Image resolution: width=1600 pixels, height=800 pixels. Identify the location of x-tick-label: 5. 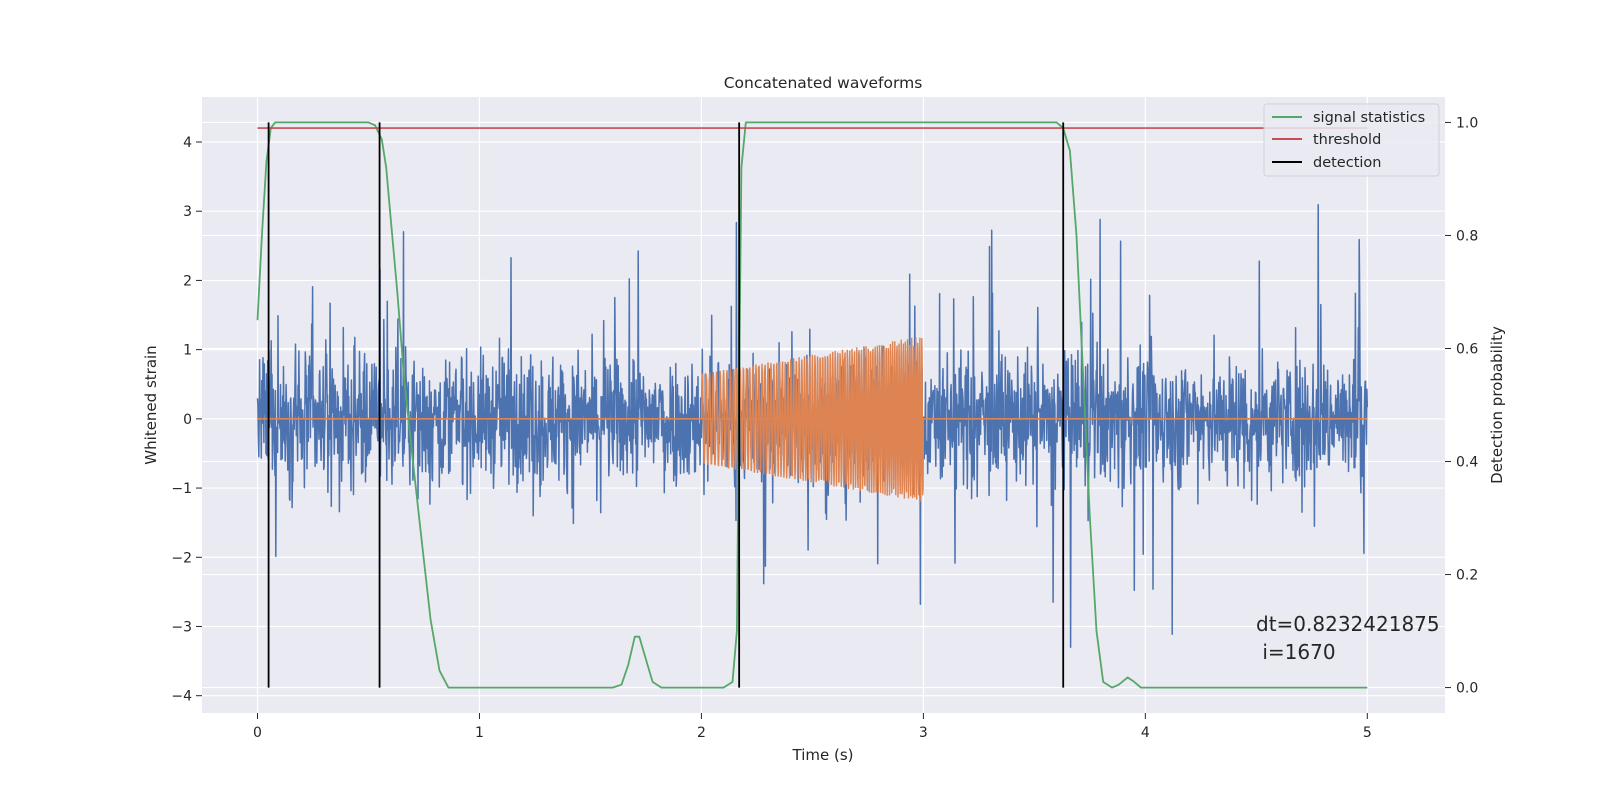
(1367, 733).